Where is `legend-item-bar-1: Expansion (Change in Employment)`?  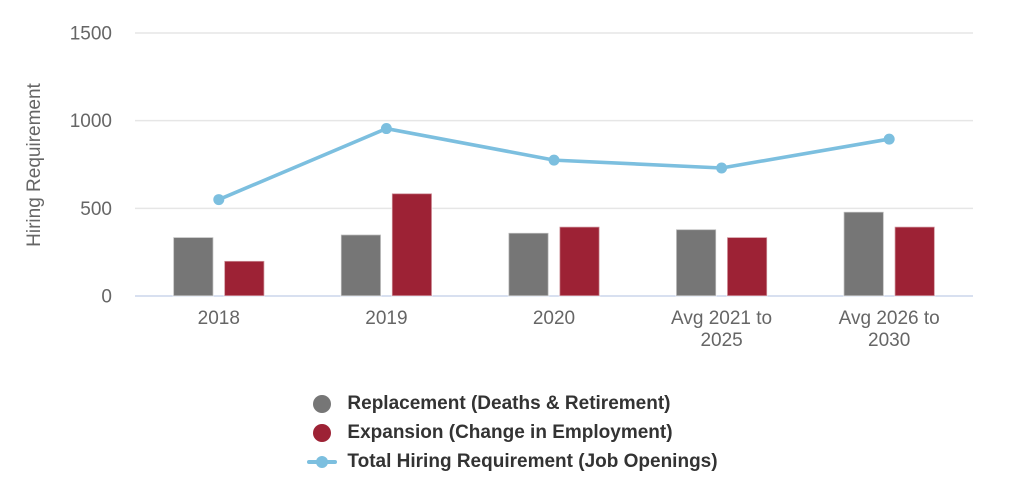 legend-item-bar-1: Expansion (Change in Employment) is located at coordinates (511, 433).